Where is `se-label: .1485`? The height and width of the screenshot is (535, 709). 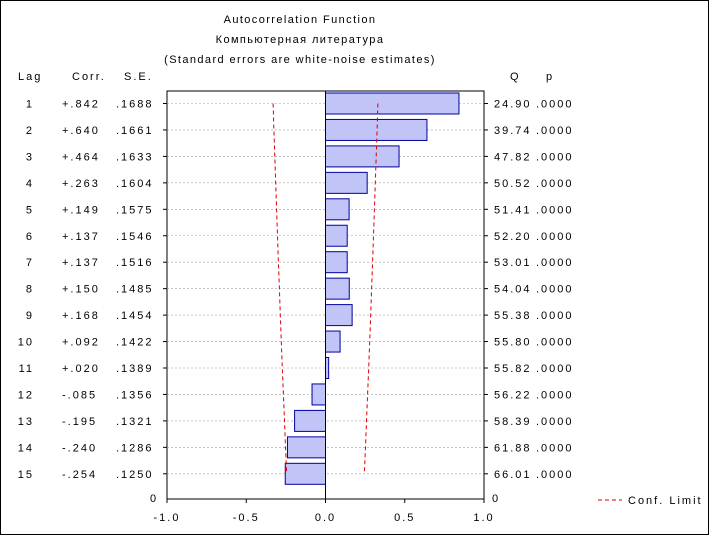 se-label: .1485 is located at coordinates (135, 290).